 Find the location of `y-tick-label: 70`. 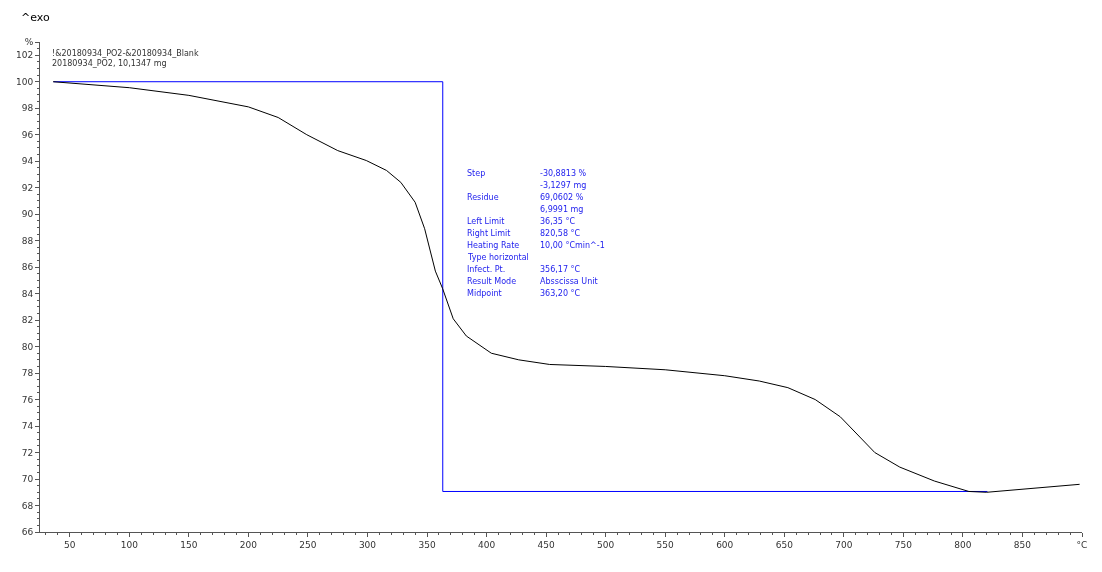

y-tick-label: 70 is located at coordinates (27, 479).